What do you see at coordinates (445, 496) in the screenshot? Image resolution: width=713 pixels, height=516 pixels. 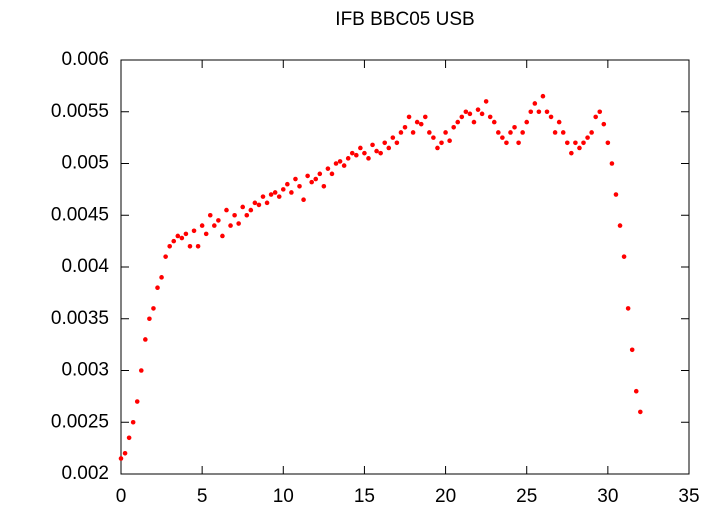 I see `x-tick-label: 20` at bounding box center [445, 496].